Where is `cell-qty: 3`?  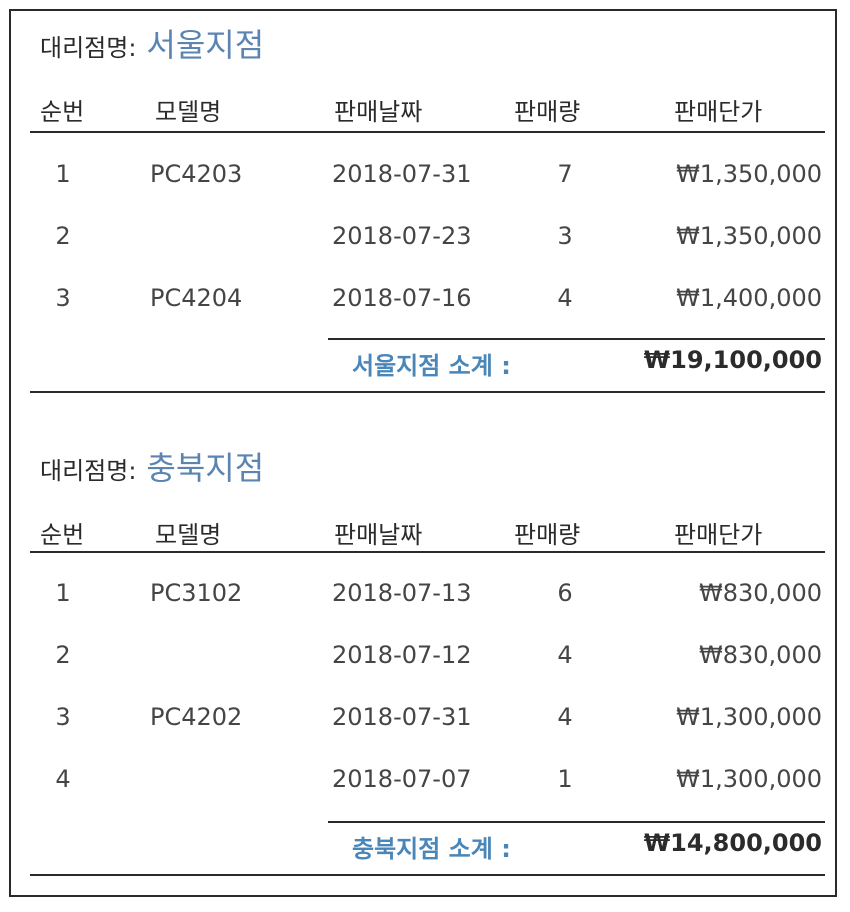
cell-qty: 3 is located at coordinates (565, 236).